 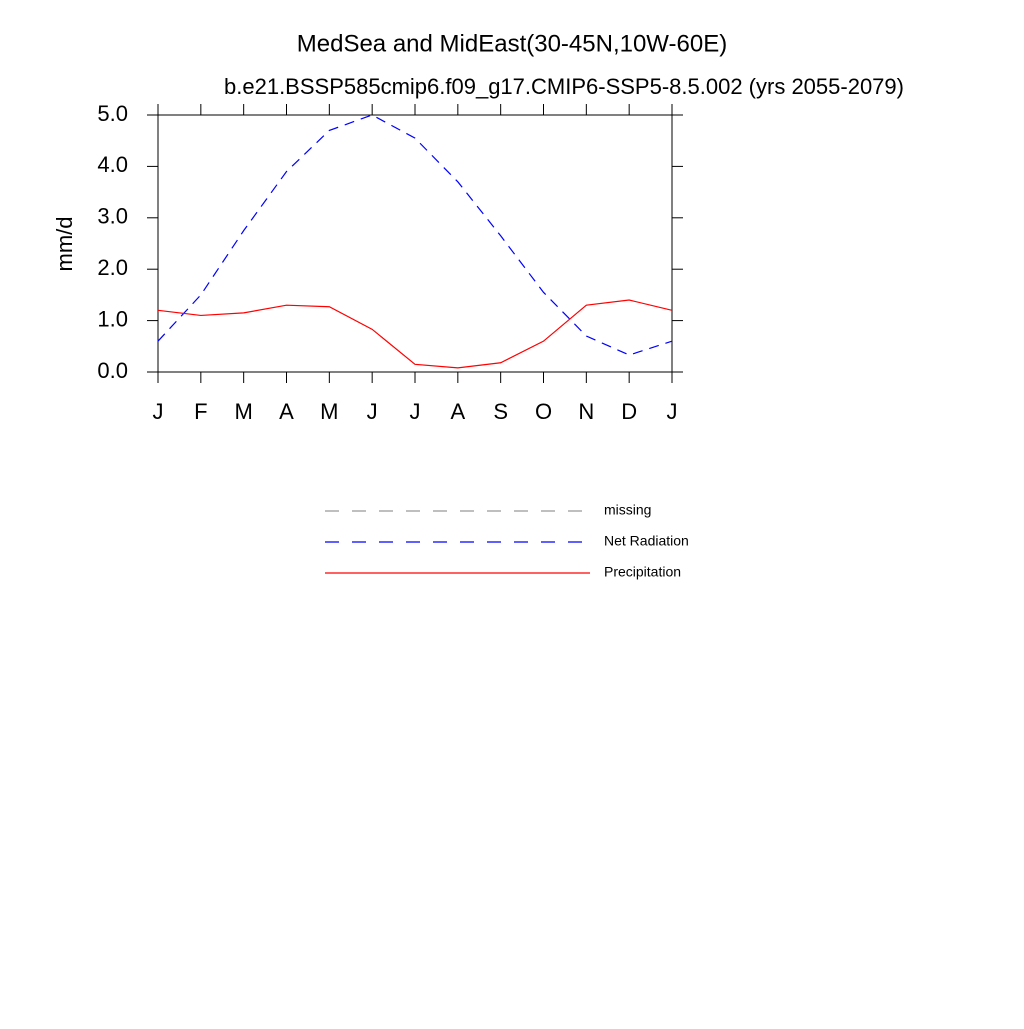 I want to click on y-tick-label: 4.0, so click(x=112, y=164).